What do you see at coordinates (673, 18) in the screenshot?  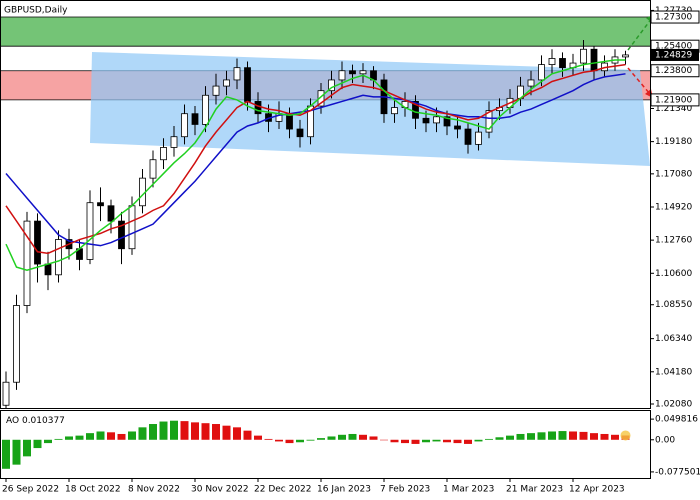 I see `level-label: 1.27300` at bounding box center [673, 18].